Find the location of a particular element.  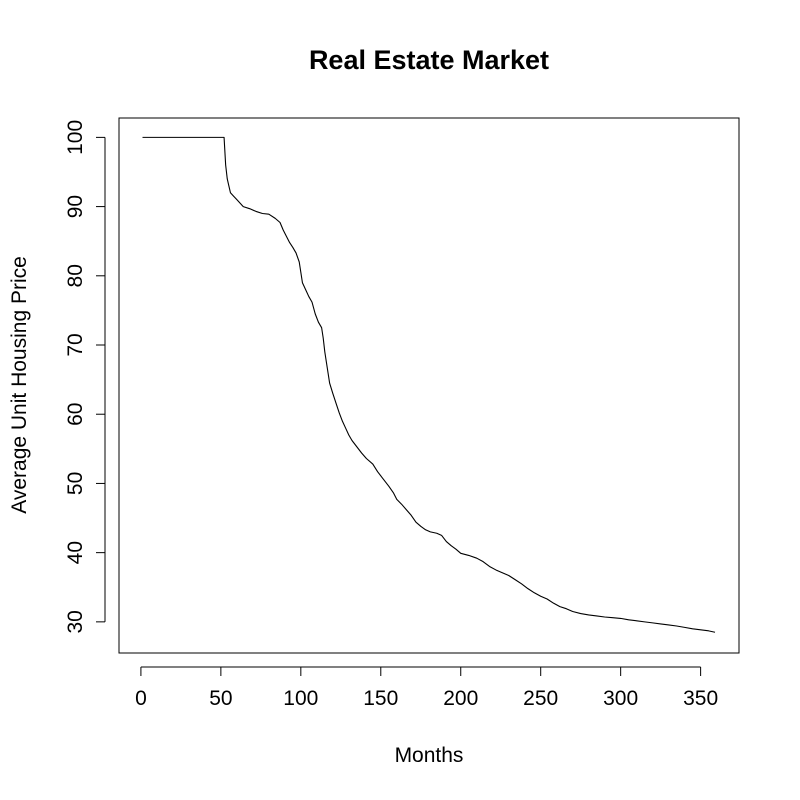

x-tick-label: 200 is located at coordinates (460, 698).